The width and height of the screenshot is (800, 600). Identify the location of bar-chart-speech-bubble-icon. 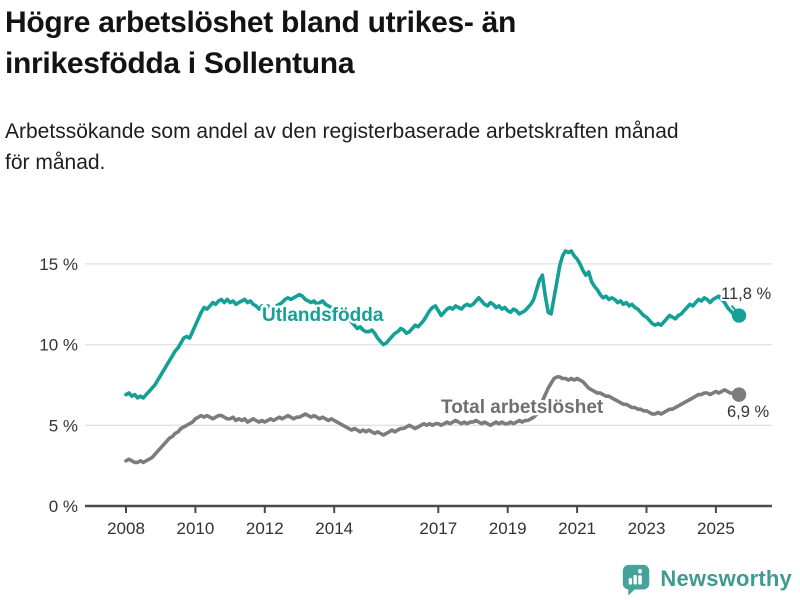
(636, 579).